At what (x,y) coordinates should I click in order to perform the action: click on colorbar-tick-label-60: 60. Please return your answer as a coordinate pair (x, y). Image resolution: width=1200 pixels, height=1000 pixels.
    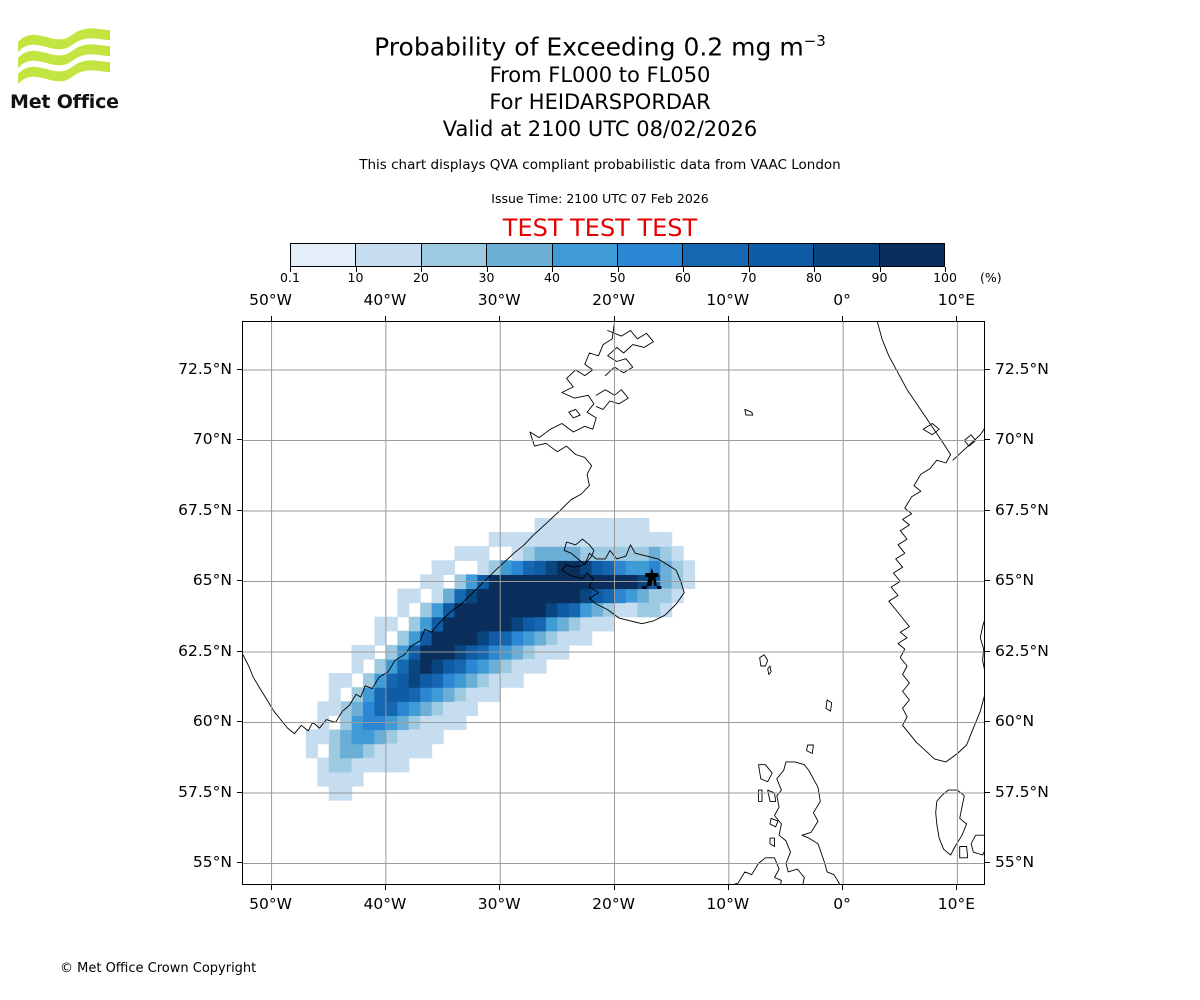
    Looking at the image, I should click on (683, 277).